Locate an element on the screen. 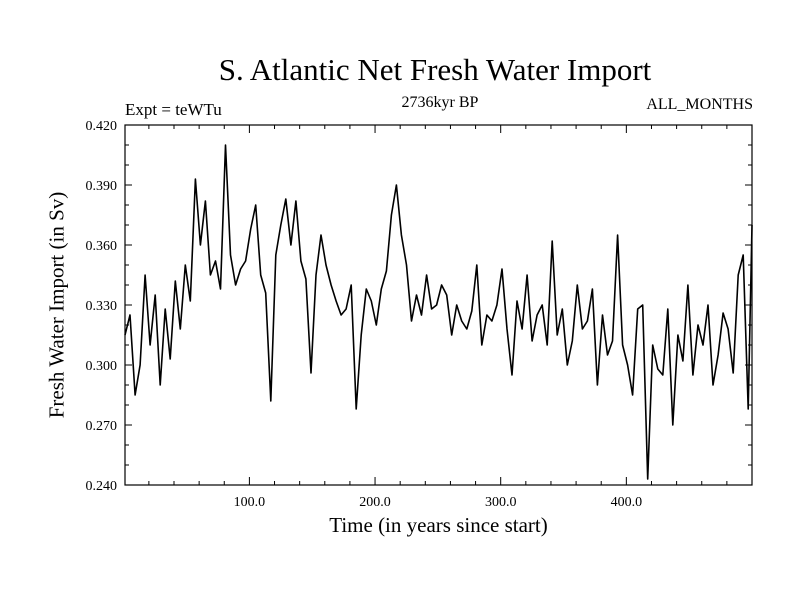 The width and height of the screenshot is (800, 600). x-tick-label: 100.0 is located at coordinates (250, 502).